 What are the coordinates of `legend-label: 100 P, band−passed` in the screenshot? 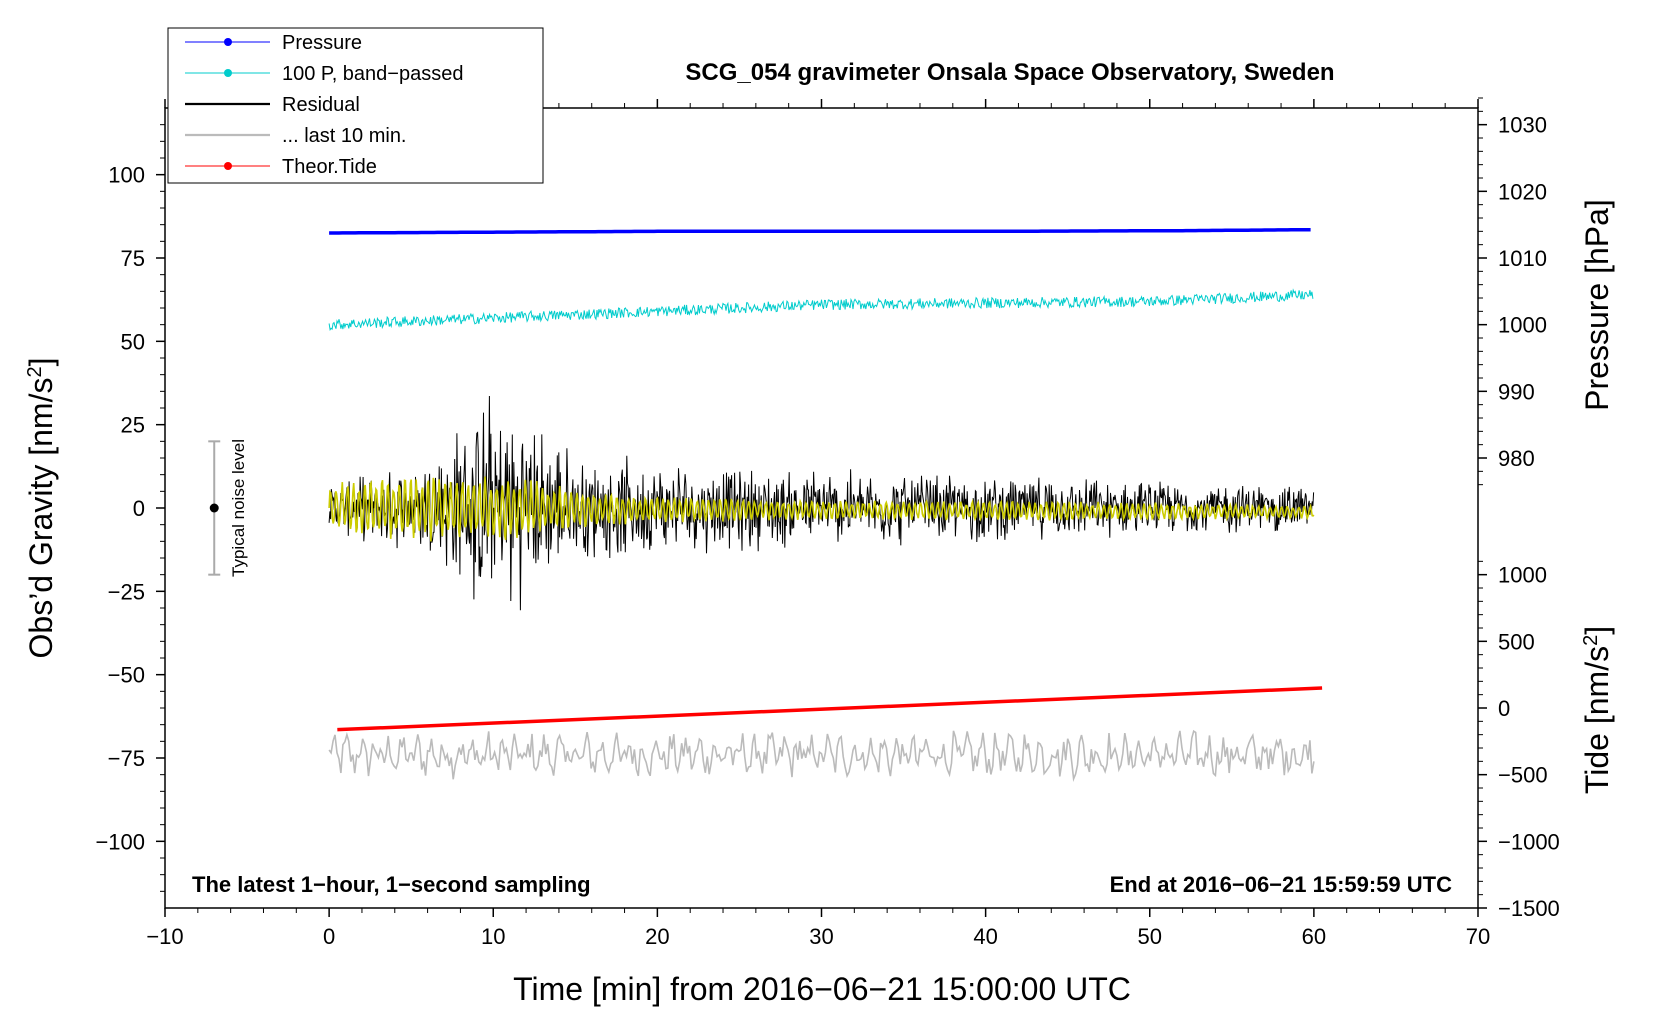 It's located at (372, 74).